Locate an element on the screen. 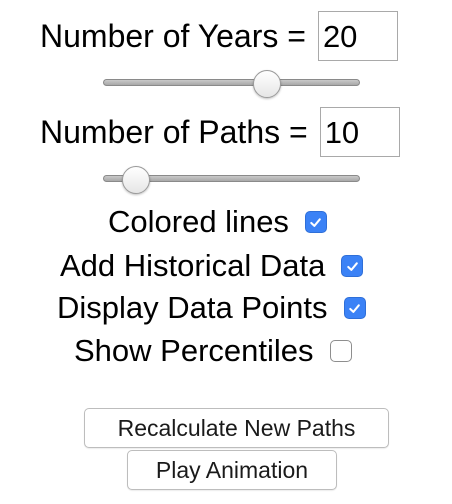 This screenshot has height=504, width=452. years-slider-thumb is located at coordinates (267, 84).